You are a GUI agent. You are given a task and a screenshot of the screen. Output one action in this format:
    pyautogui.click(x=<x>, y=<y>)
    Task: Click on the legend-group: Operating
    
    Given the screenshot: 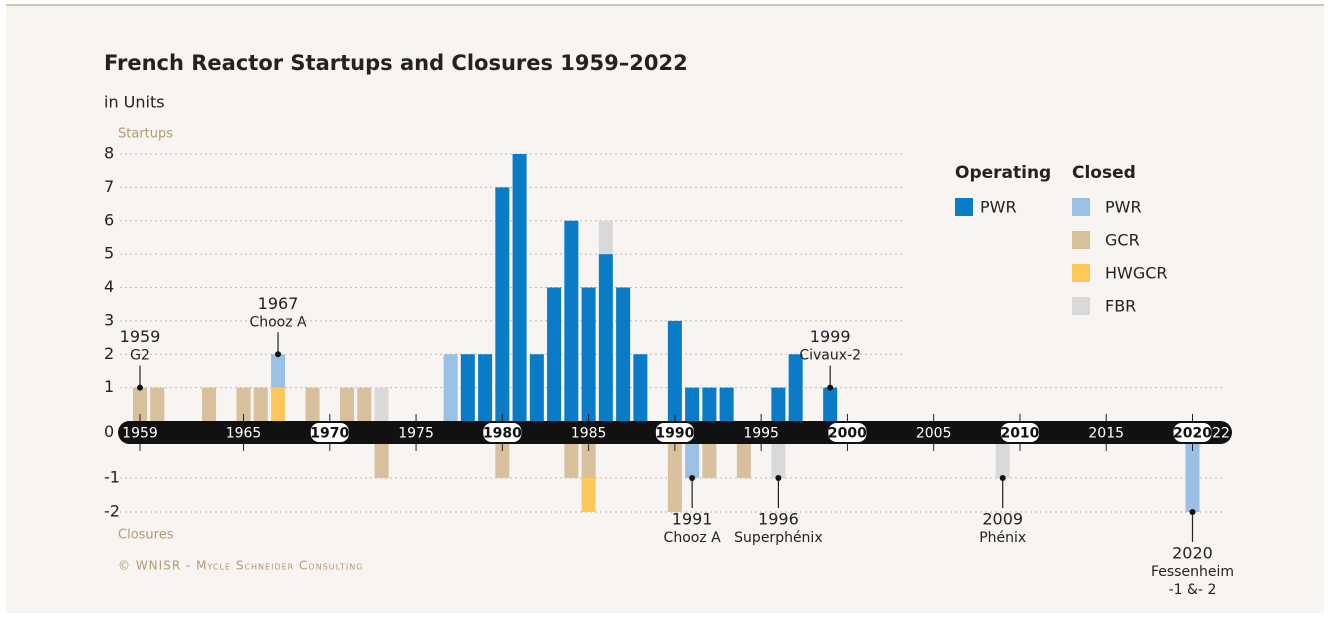 What is the action you would take?
    pyautogui.click(x=1003, y=173)
    